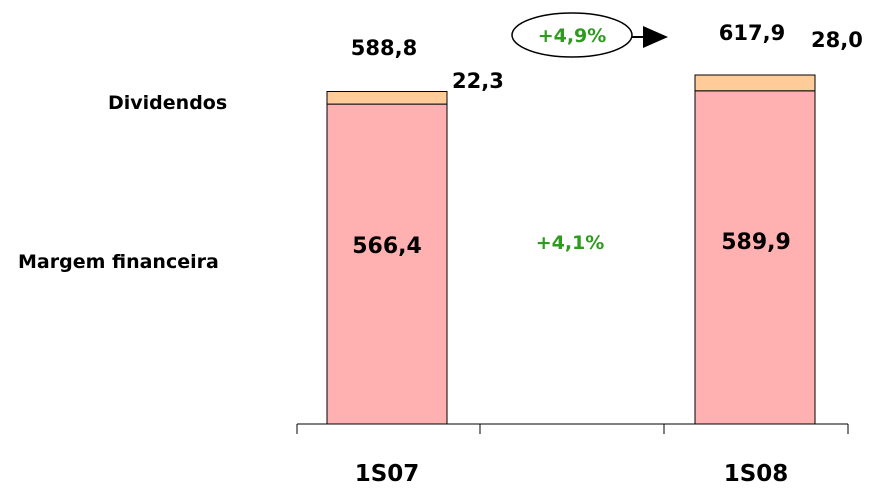 Image resolution: width=872 pixels, height=489 pixels. Describe the element at coordinates (756, 242) in the screenshot. I see `data-label-margem-1S08: 589,9` at that location.